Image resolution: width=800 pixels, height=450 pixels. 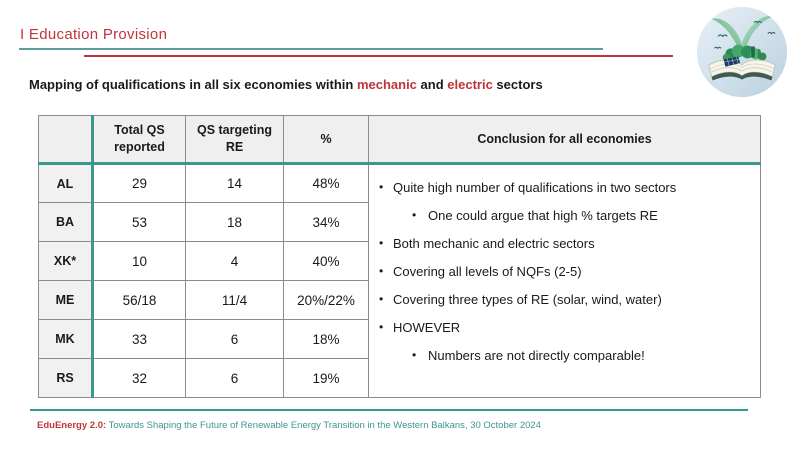 What do you see at coordinates (234, 222) in the screenshot?
I see `qs-targeting-value: 18` at bounding box center [234, 222].